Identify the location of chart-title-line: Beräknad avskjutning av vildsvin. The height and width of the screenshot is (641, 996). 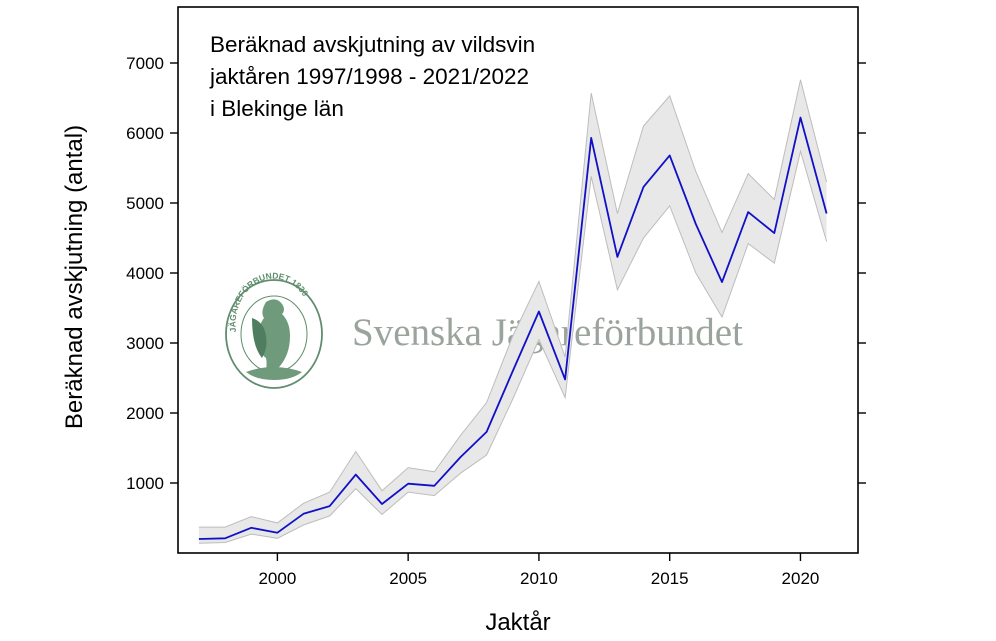
(372, 44).